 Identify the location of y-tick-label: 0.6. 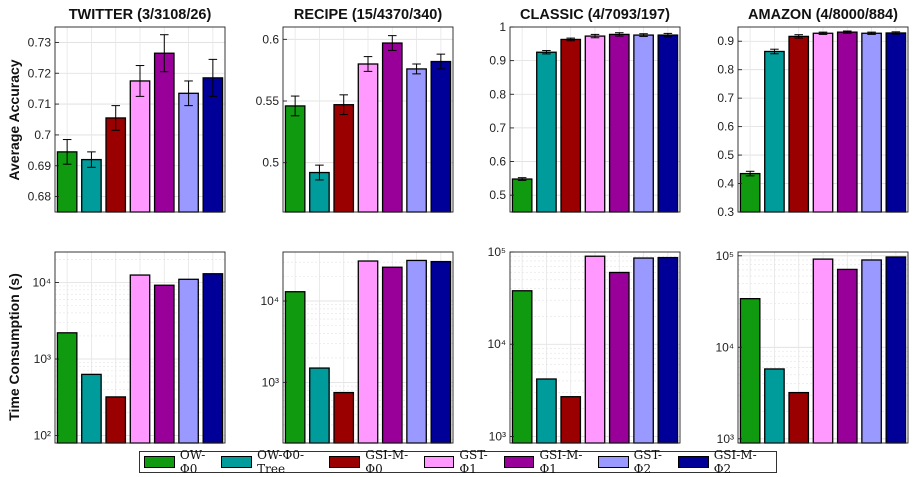
(725, 127).